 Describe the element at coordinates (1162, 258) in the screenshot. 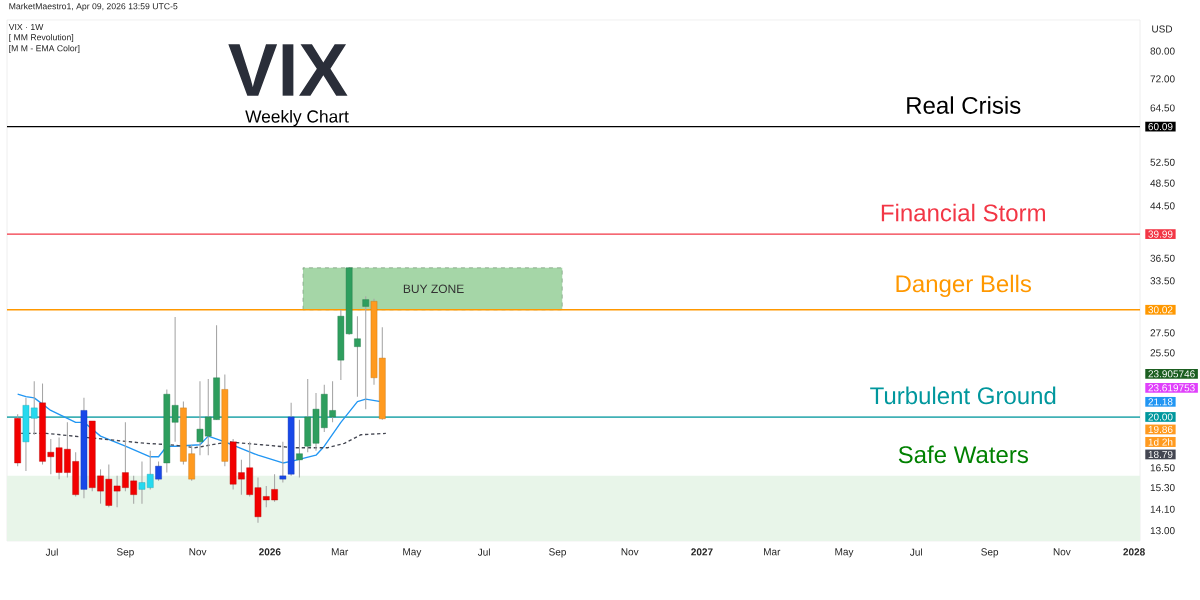

I see `y-tick-label: 36.50` at that location.